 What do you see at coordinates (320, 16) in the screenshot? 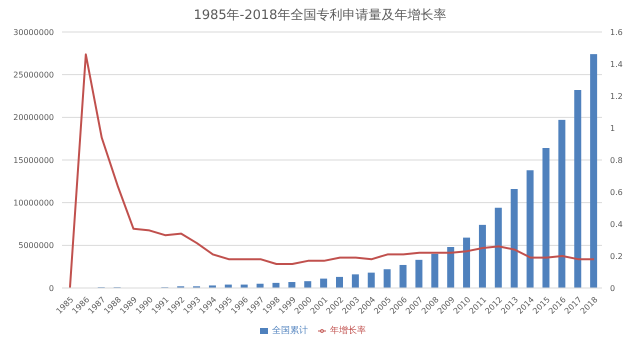
I see `chart-title: 1985年-2018年全国专利申请量及年增长率` at bounding box center [320, 16].